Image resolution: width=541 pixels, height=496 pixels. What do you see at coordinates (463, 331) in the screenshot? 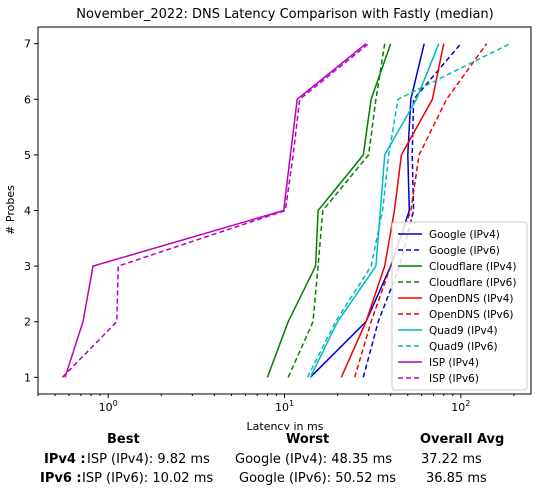
I see `legend-entry: Quad9 (IPv4)` at bounding box center [463, 331].